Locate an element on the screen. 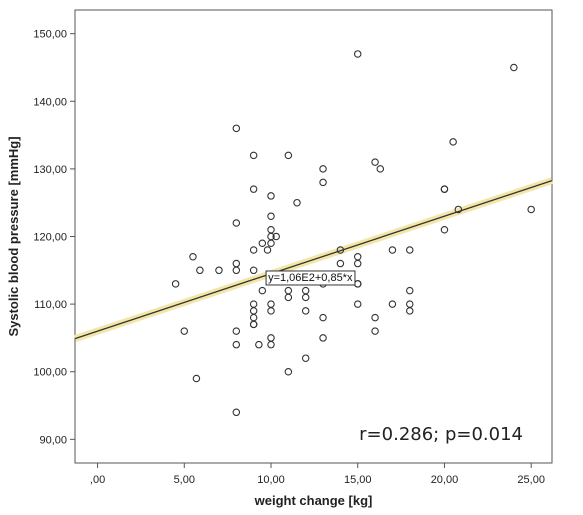  equation-box is located at coordinates (310, 278).